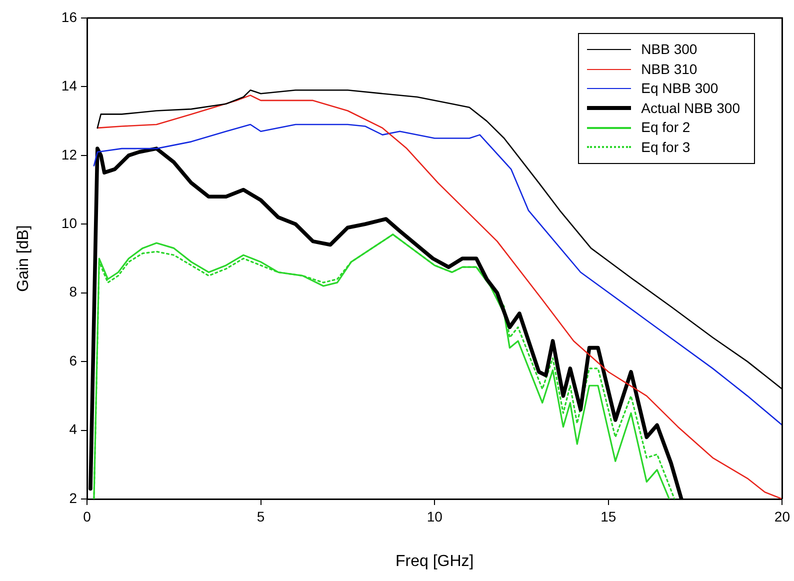 The image size is (794, 581). Describe the element at coordinates (87, 516) in the screenshot. I see `x-tick-label: 0` at that location.